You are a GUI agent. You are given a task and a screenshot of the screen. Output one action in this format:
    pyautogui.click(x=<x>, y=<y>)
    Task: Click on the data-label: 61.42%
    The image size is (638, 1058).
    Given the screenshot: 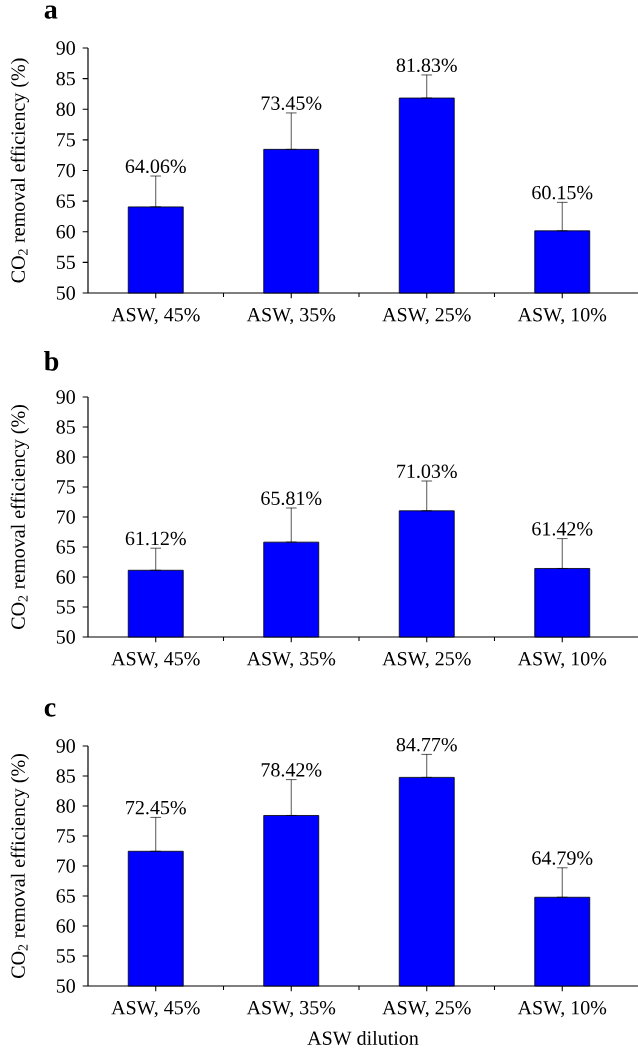 What is the action you would take?
    pyautogui.click(x=562, y=529)
    